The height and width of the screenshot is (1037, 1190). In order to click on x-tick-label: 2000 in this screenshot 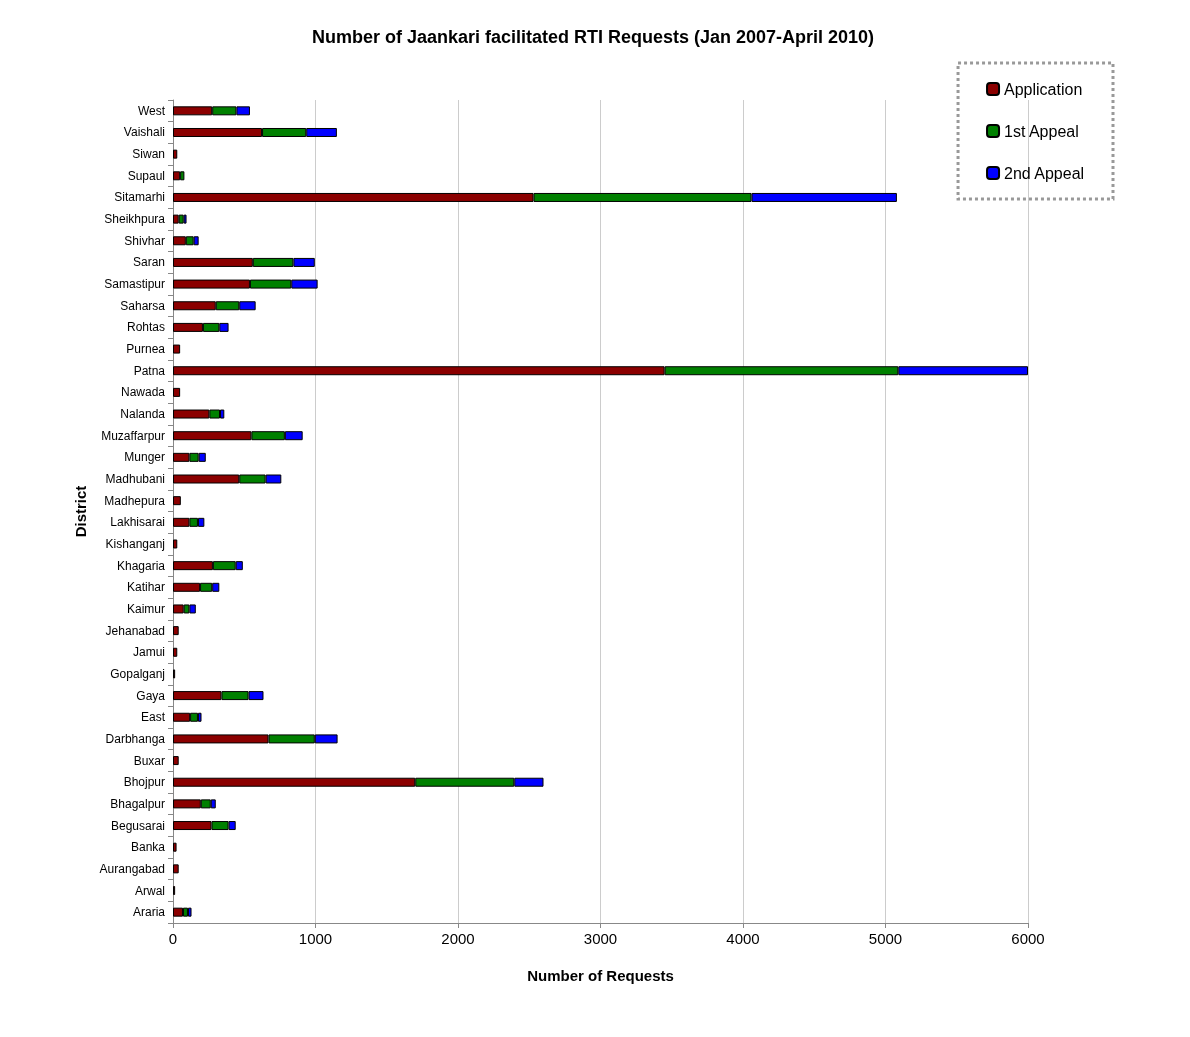, I will do `click(458, 938)`.